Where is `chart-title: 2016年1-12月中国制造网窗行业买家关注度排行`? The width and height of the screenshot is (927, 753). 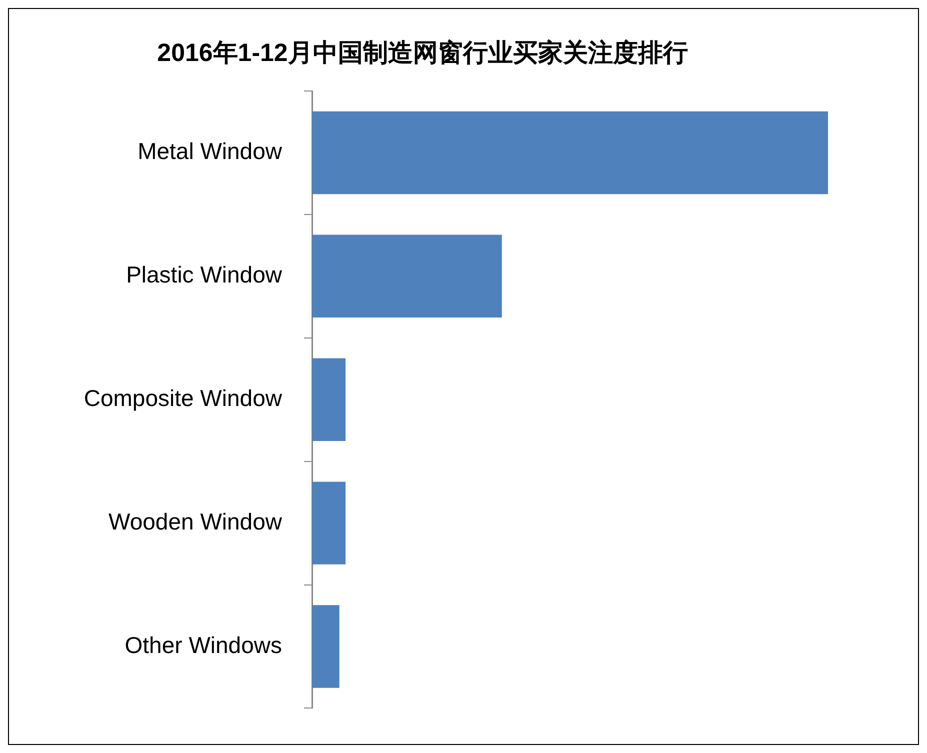 chart-title: 2016年1-12月中国制造网窗行业买家关注度排行 is located at coordinates (422, 52).